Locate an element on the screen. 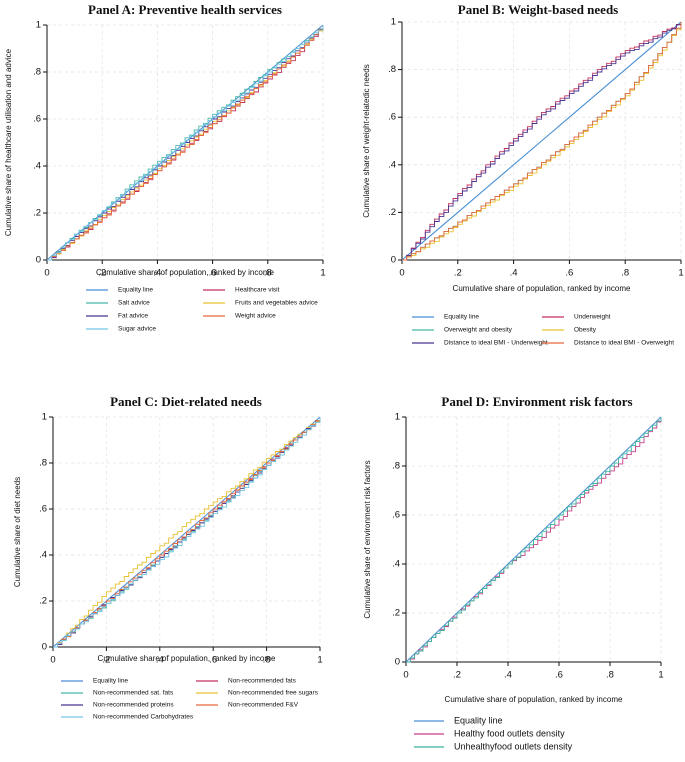 The width and height of the screenshot is (685, 762). panel-d-y-tick-label: 1 is located at coordinates (397, 417).